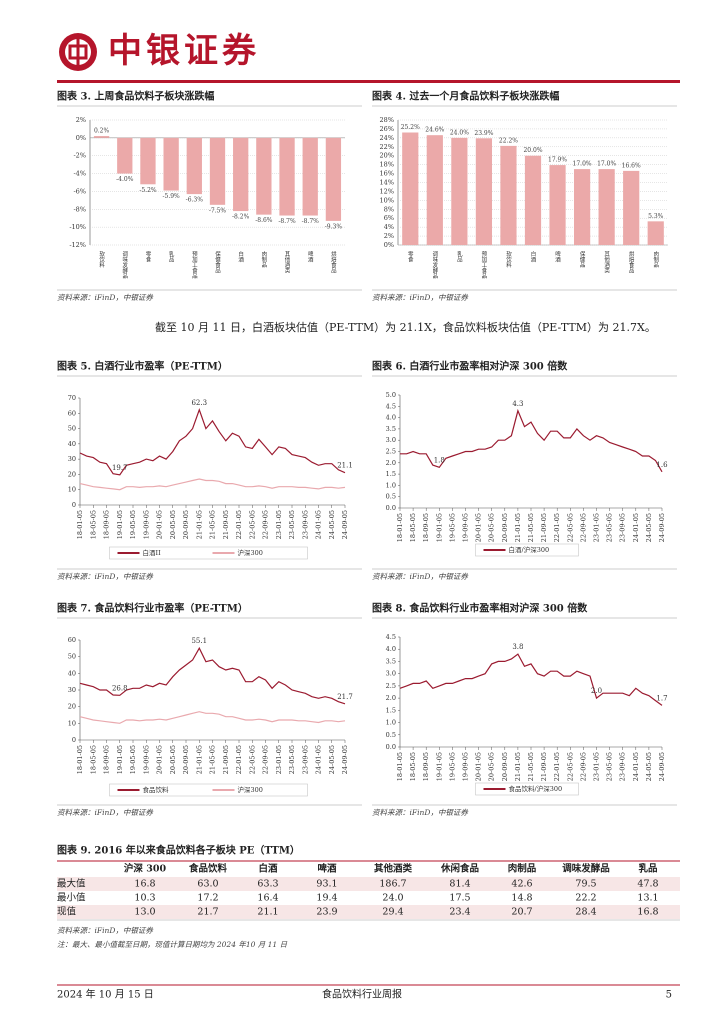  I want to click on category-label: 保健食品, so click(217, 262).